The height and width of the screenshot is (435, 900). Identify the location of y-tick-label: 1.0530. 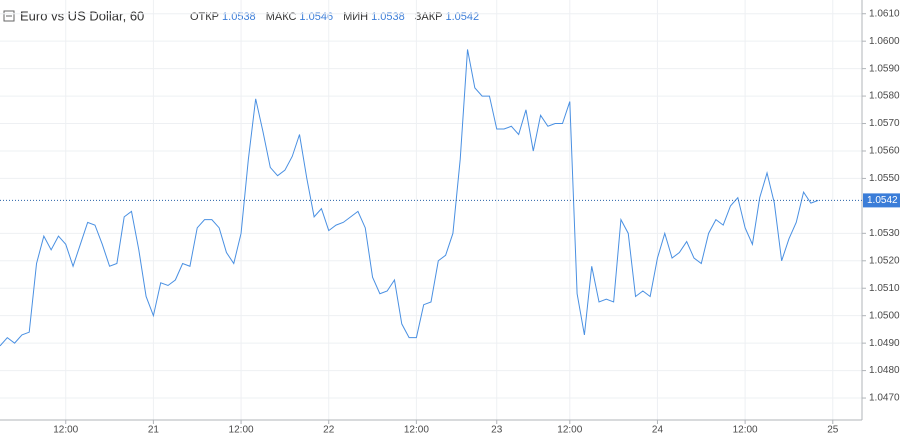
(884, 233).